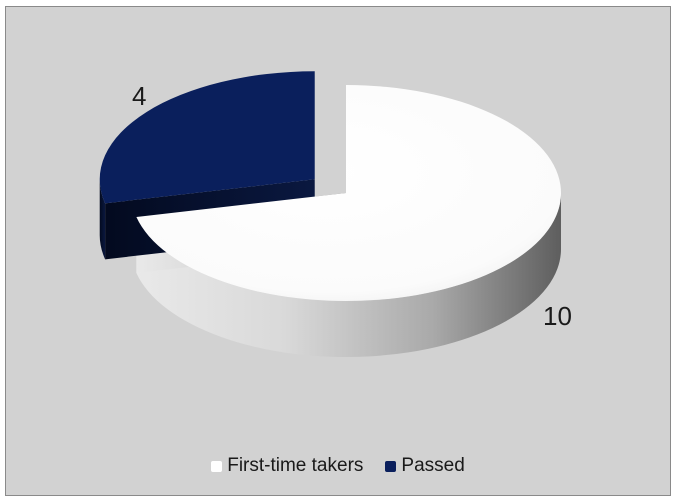 This screenshot has width=673, height=497. Describe the element at coordinates (557, 316) in the screenshot. I see `data-label-0: 10` at that location.